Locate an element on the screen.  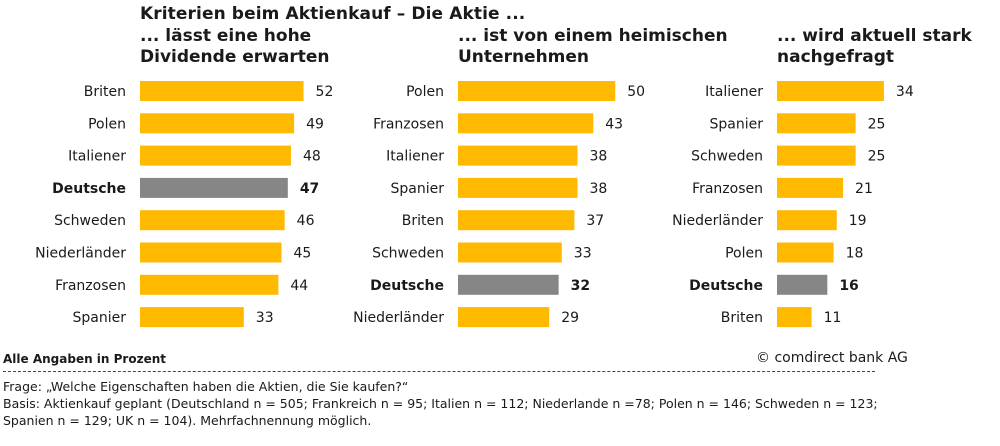
value-label: 32 is located at coordinates (580, 286).